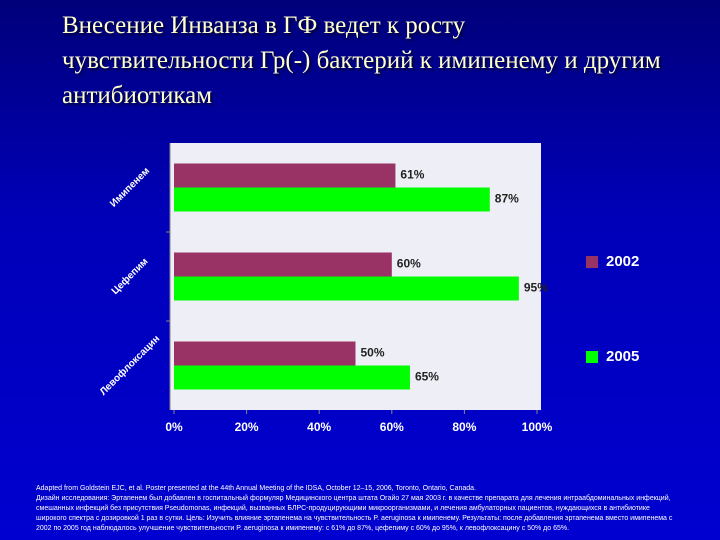  What do you see at coordinates (174, 427) in the screenshot?
I see `x-tick-label: 0%` at bounding box center [174, 427].